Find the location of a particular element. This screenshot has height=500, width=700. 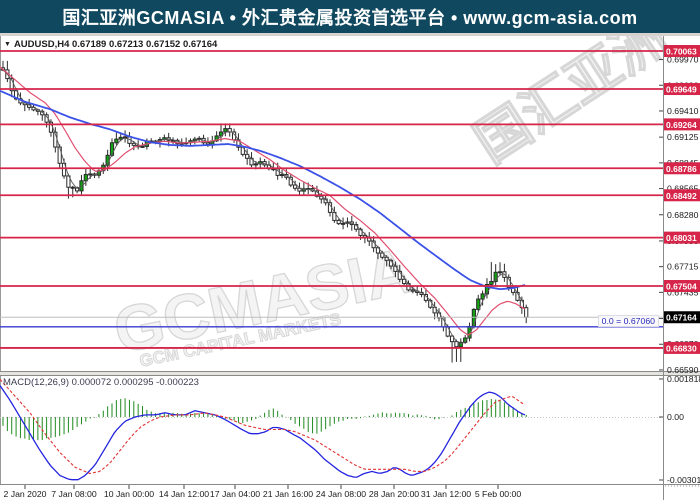

sr-price-tag-text: 0.68492 is located at coordinates (681, 196).